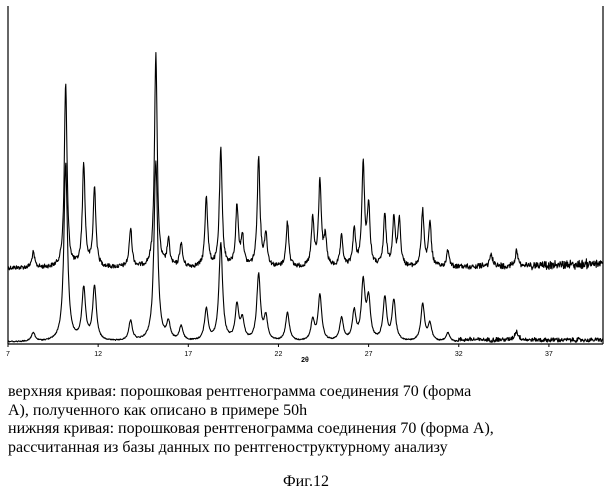 The width and height of the screenshot is (612, 499). Describe the element at coordinates (279, 354) in the screenshot. I see `x-tick-label: 22` at that location.